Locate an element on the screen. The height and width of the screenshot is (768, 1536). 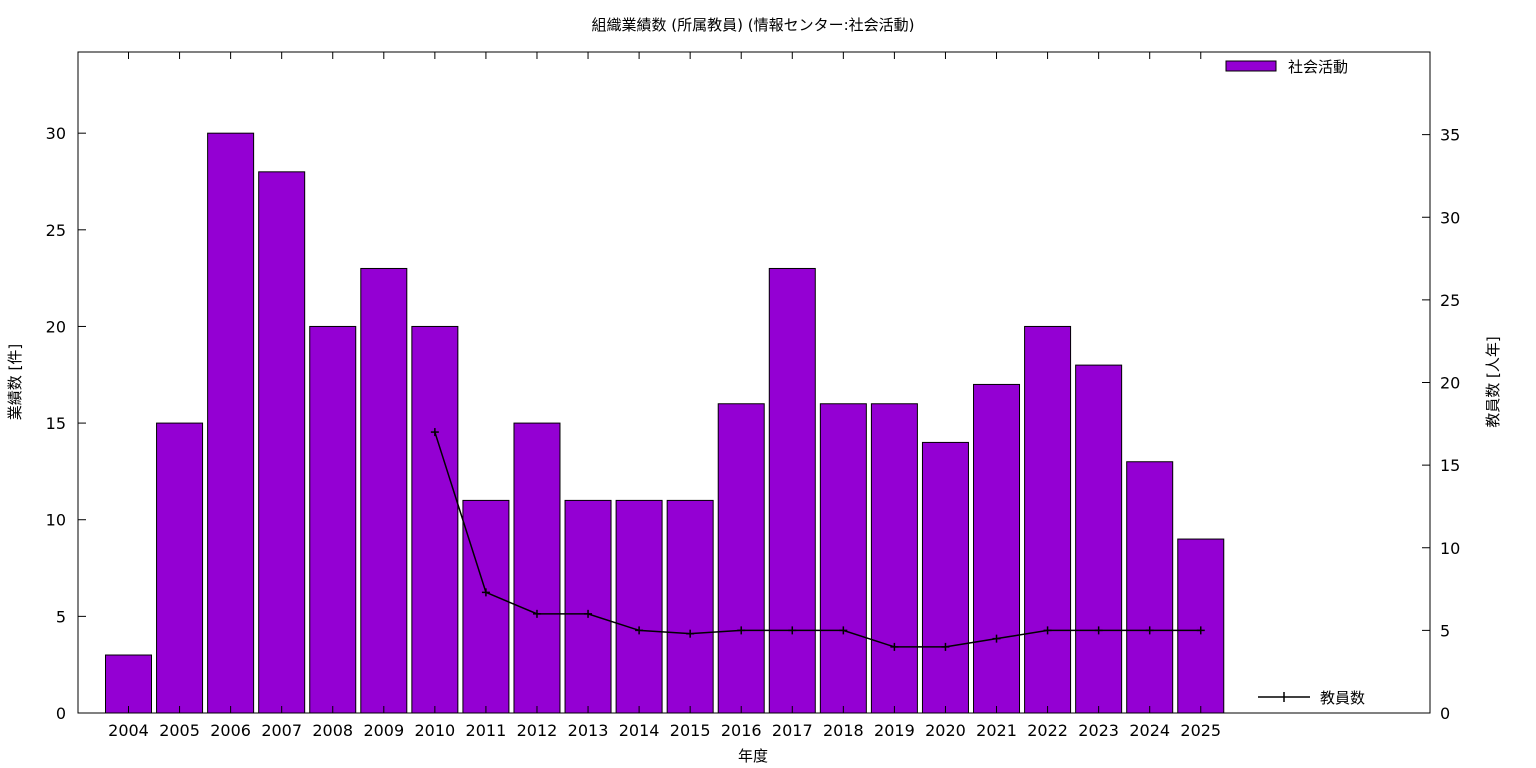
x-tick-label-2010: 2010 is located at coordinates (435, 730).